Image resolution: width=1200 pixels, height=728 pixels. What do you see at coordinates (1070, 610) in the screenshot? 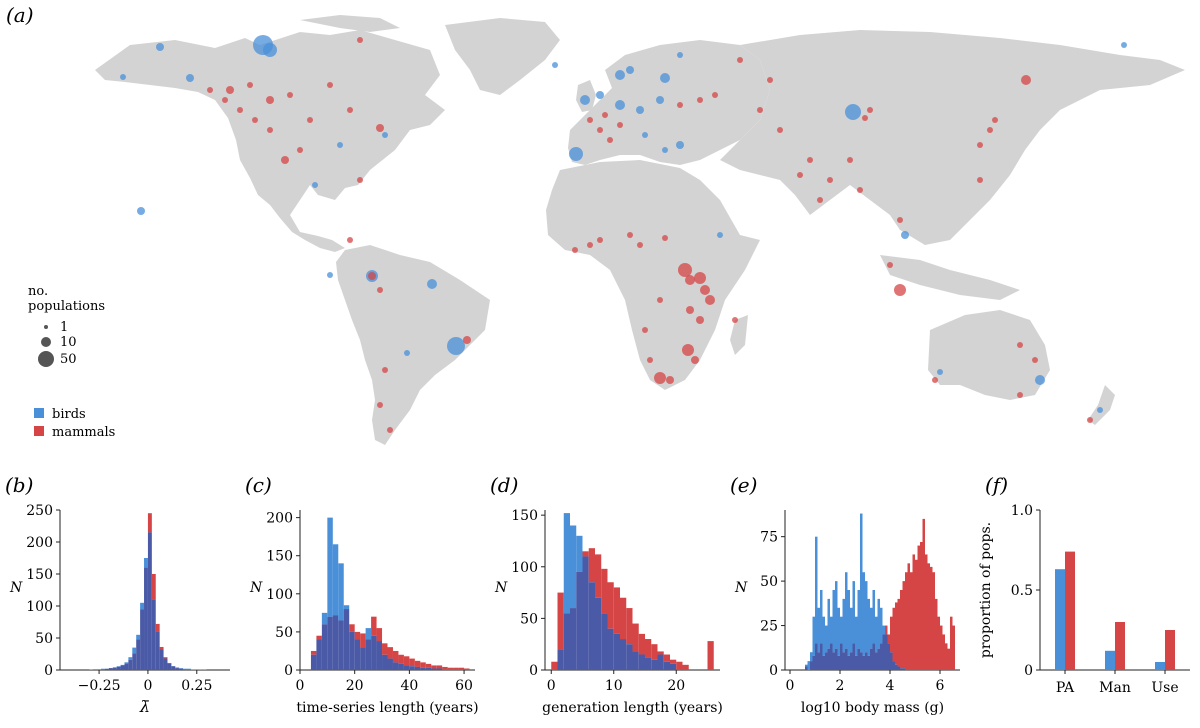
I see `bar-mammals-PA` at bounding box center [1070, 610].